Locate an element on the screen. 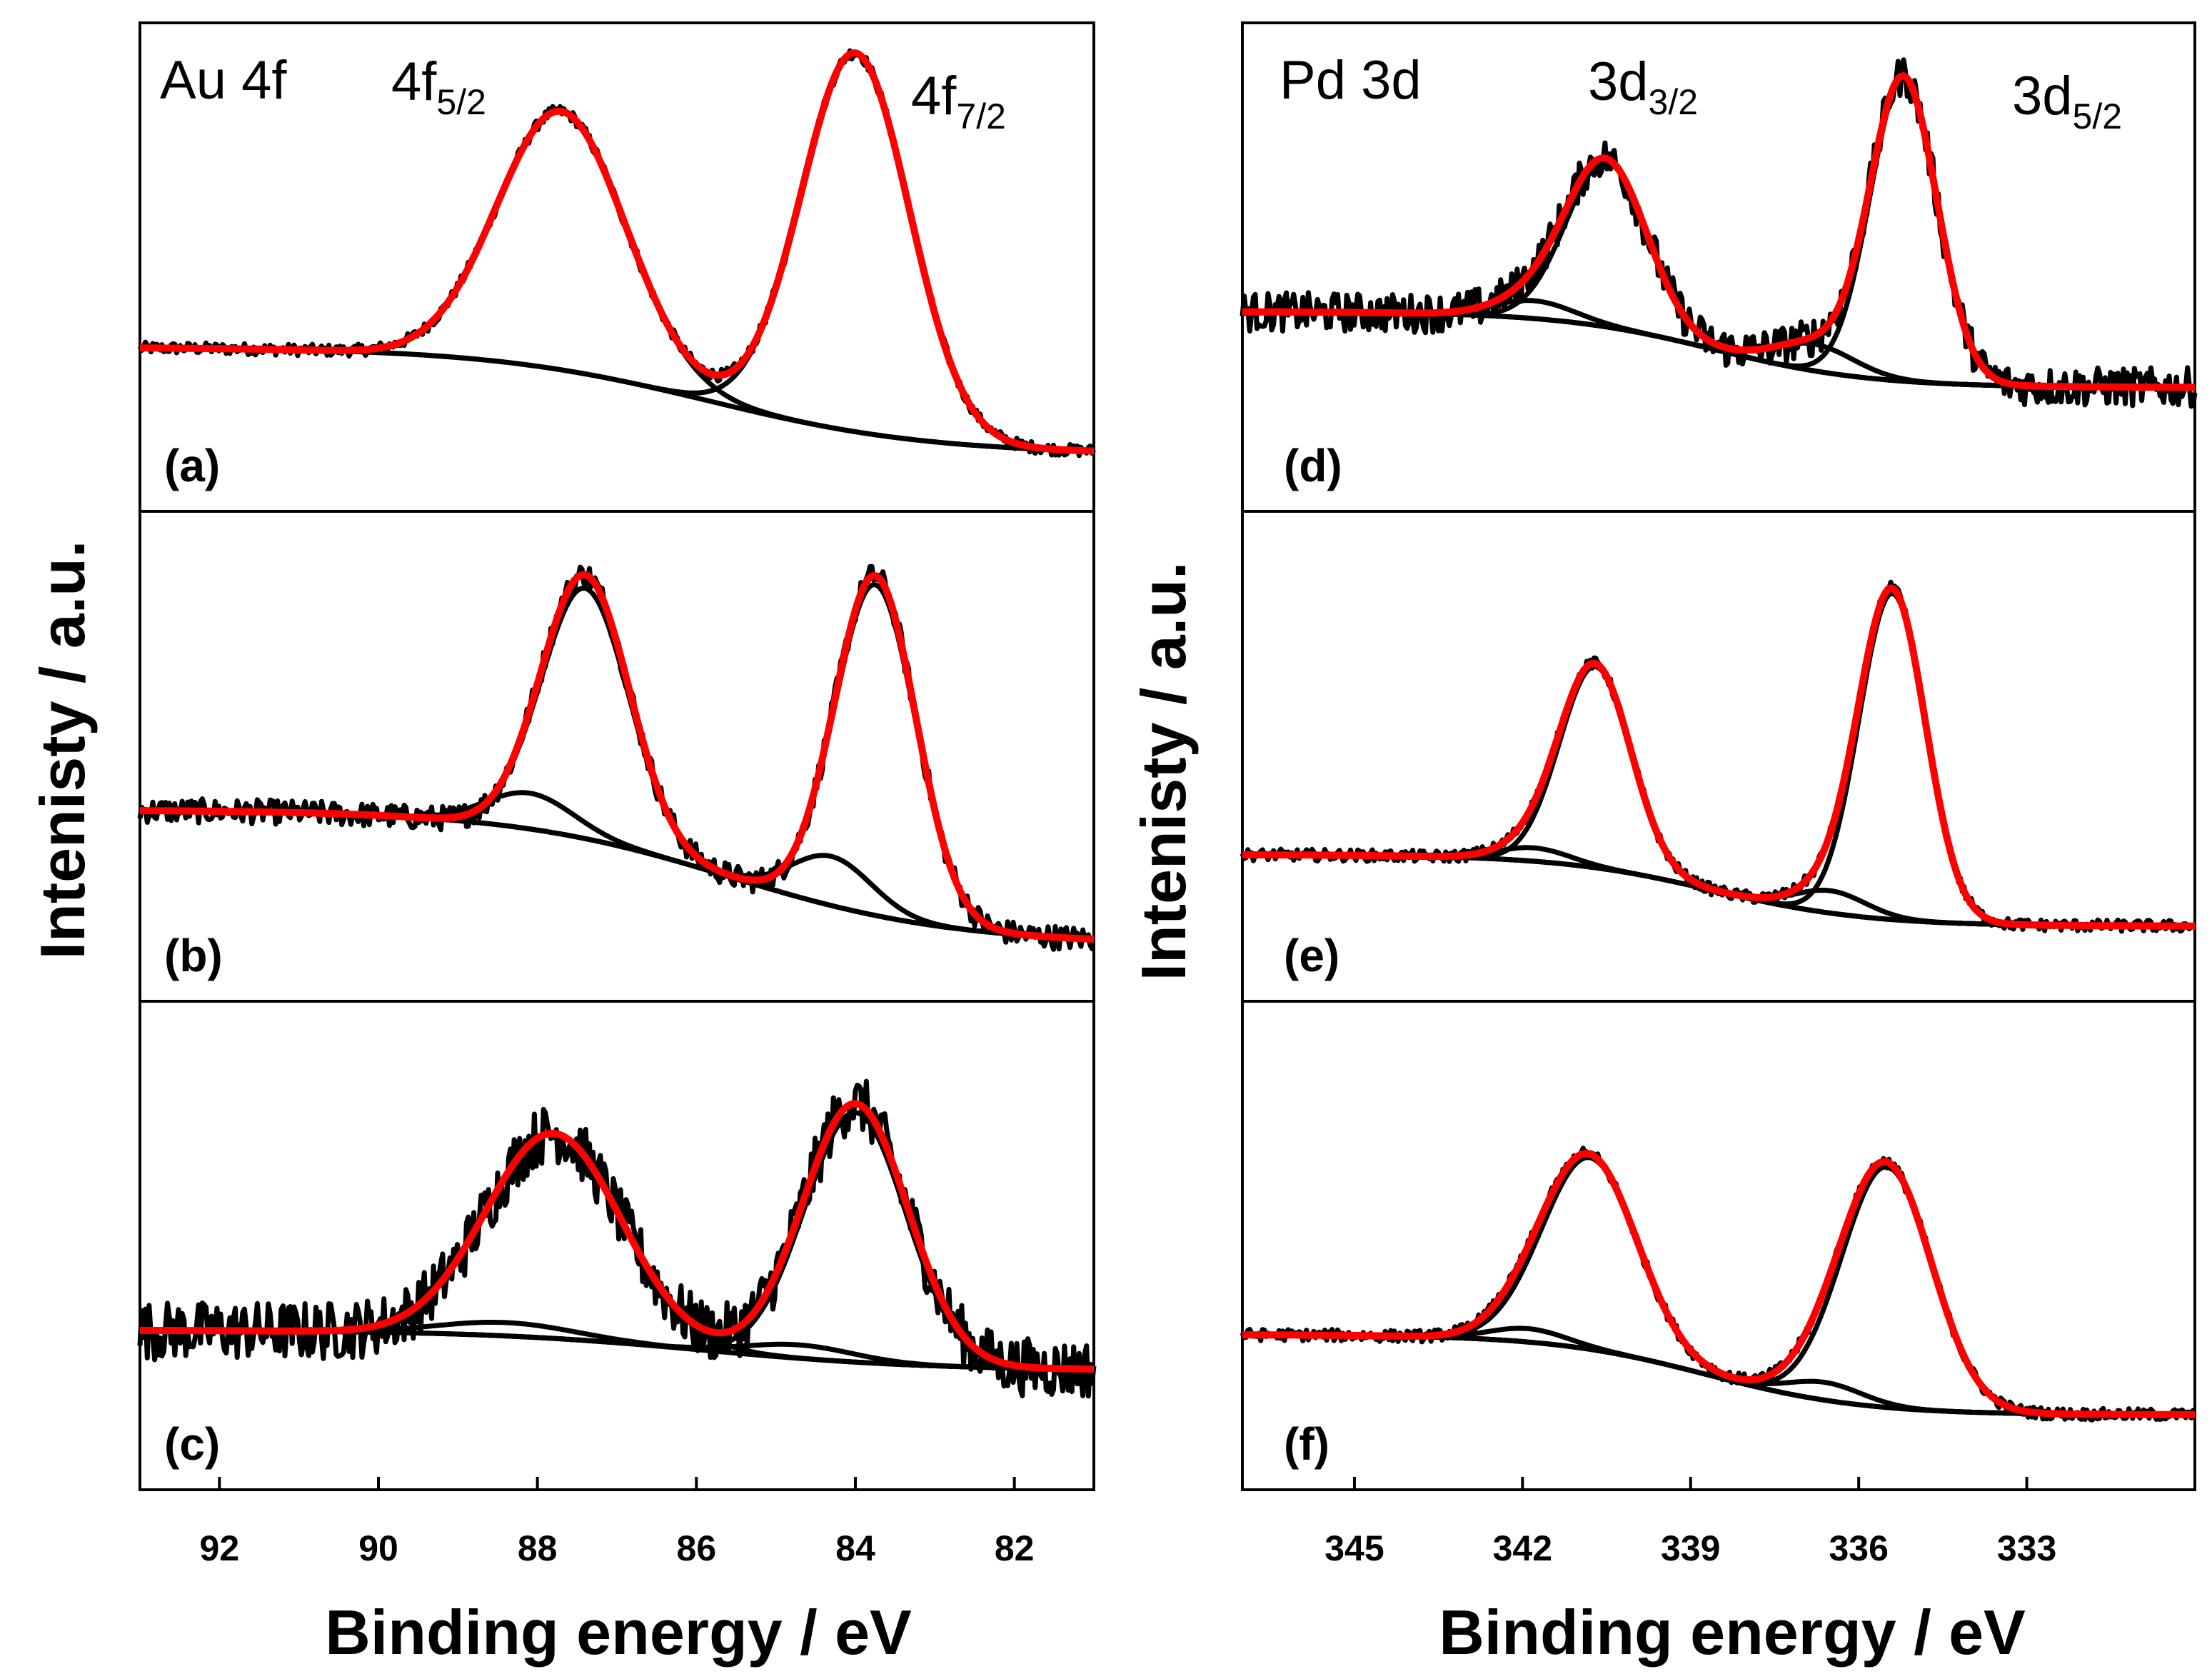 This screenshot has height=1674, width=2212. x-tick-label: 82 is located at coordinates (1015, 1548).